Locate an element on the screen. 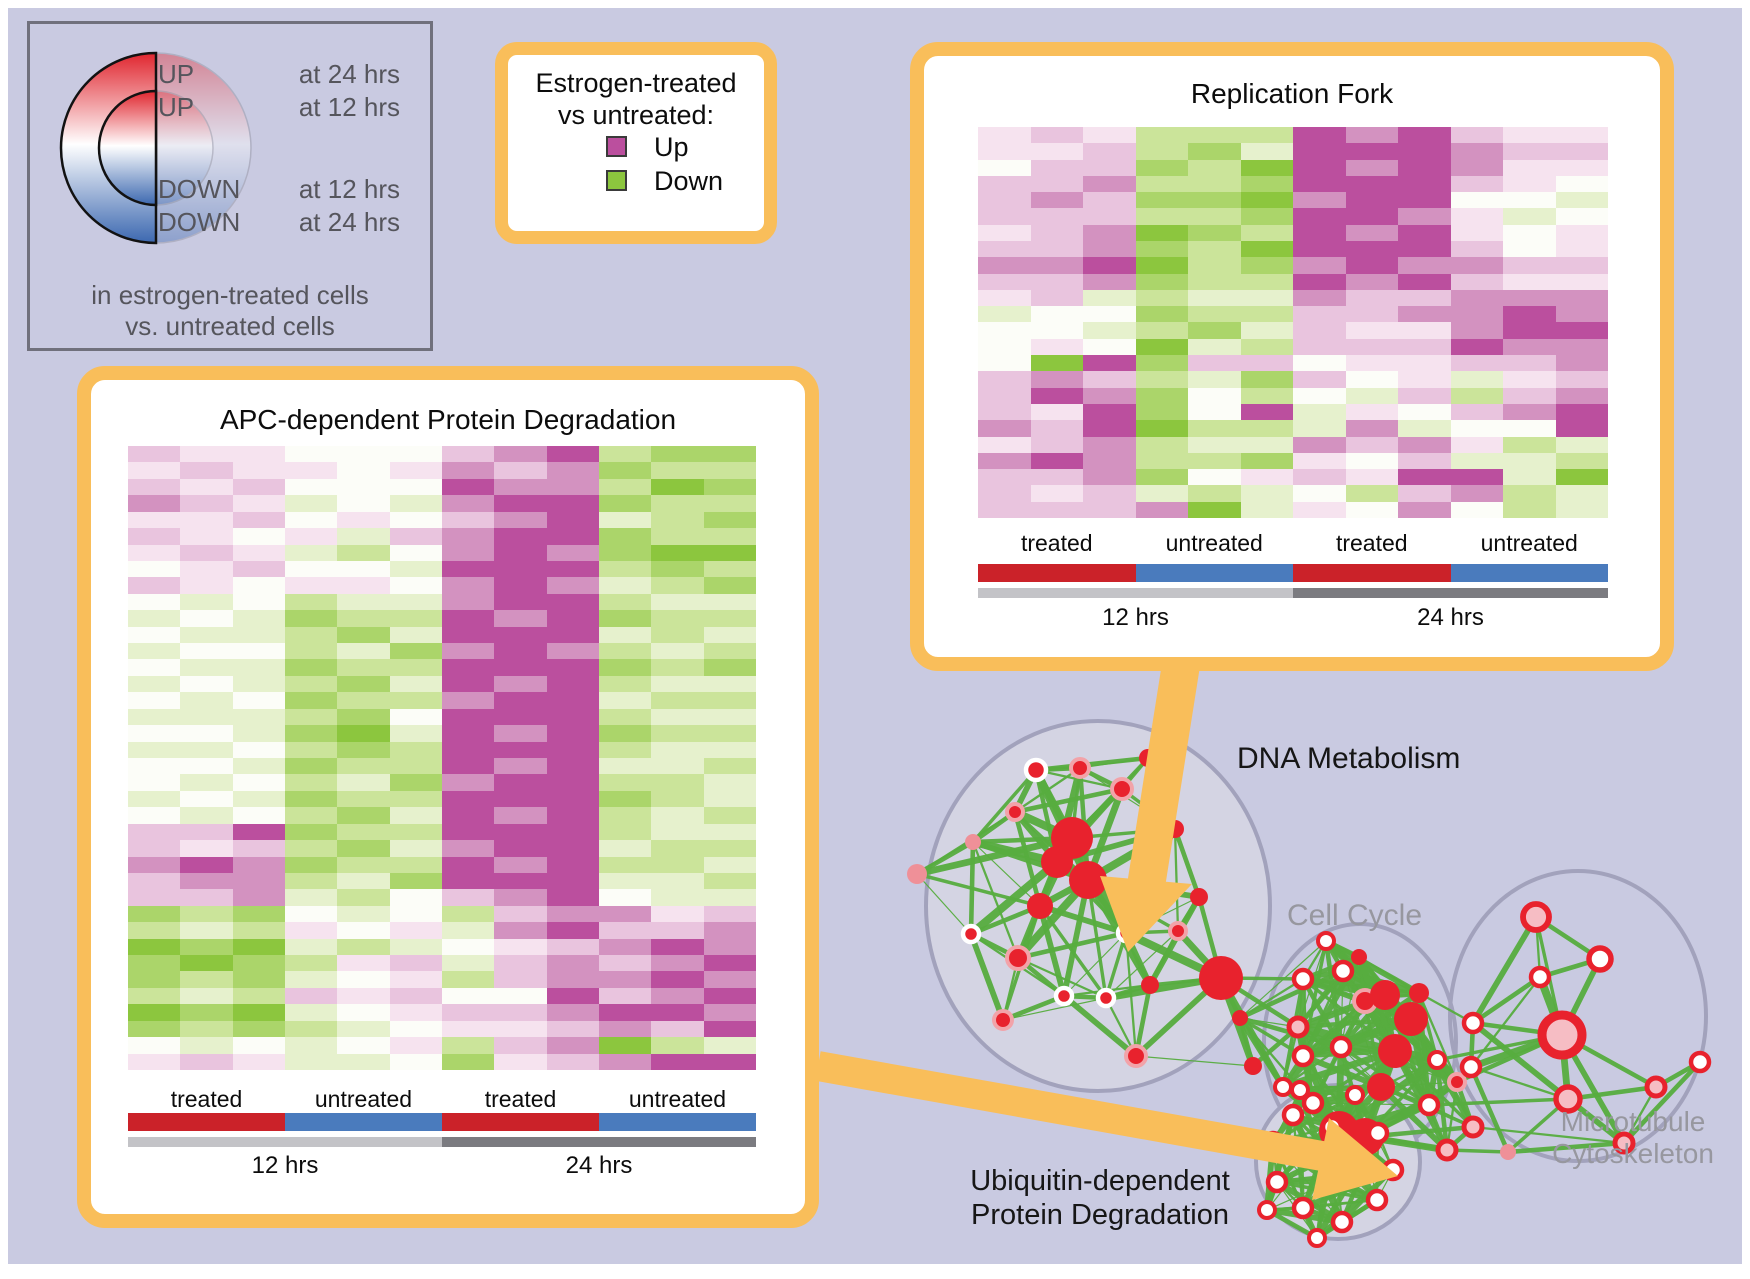 The image size is (1750, 1279). legend-footer-line2: vs. untreated cells is located at coordinates (230, 326).